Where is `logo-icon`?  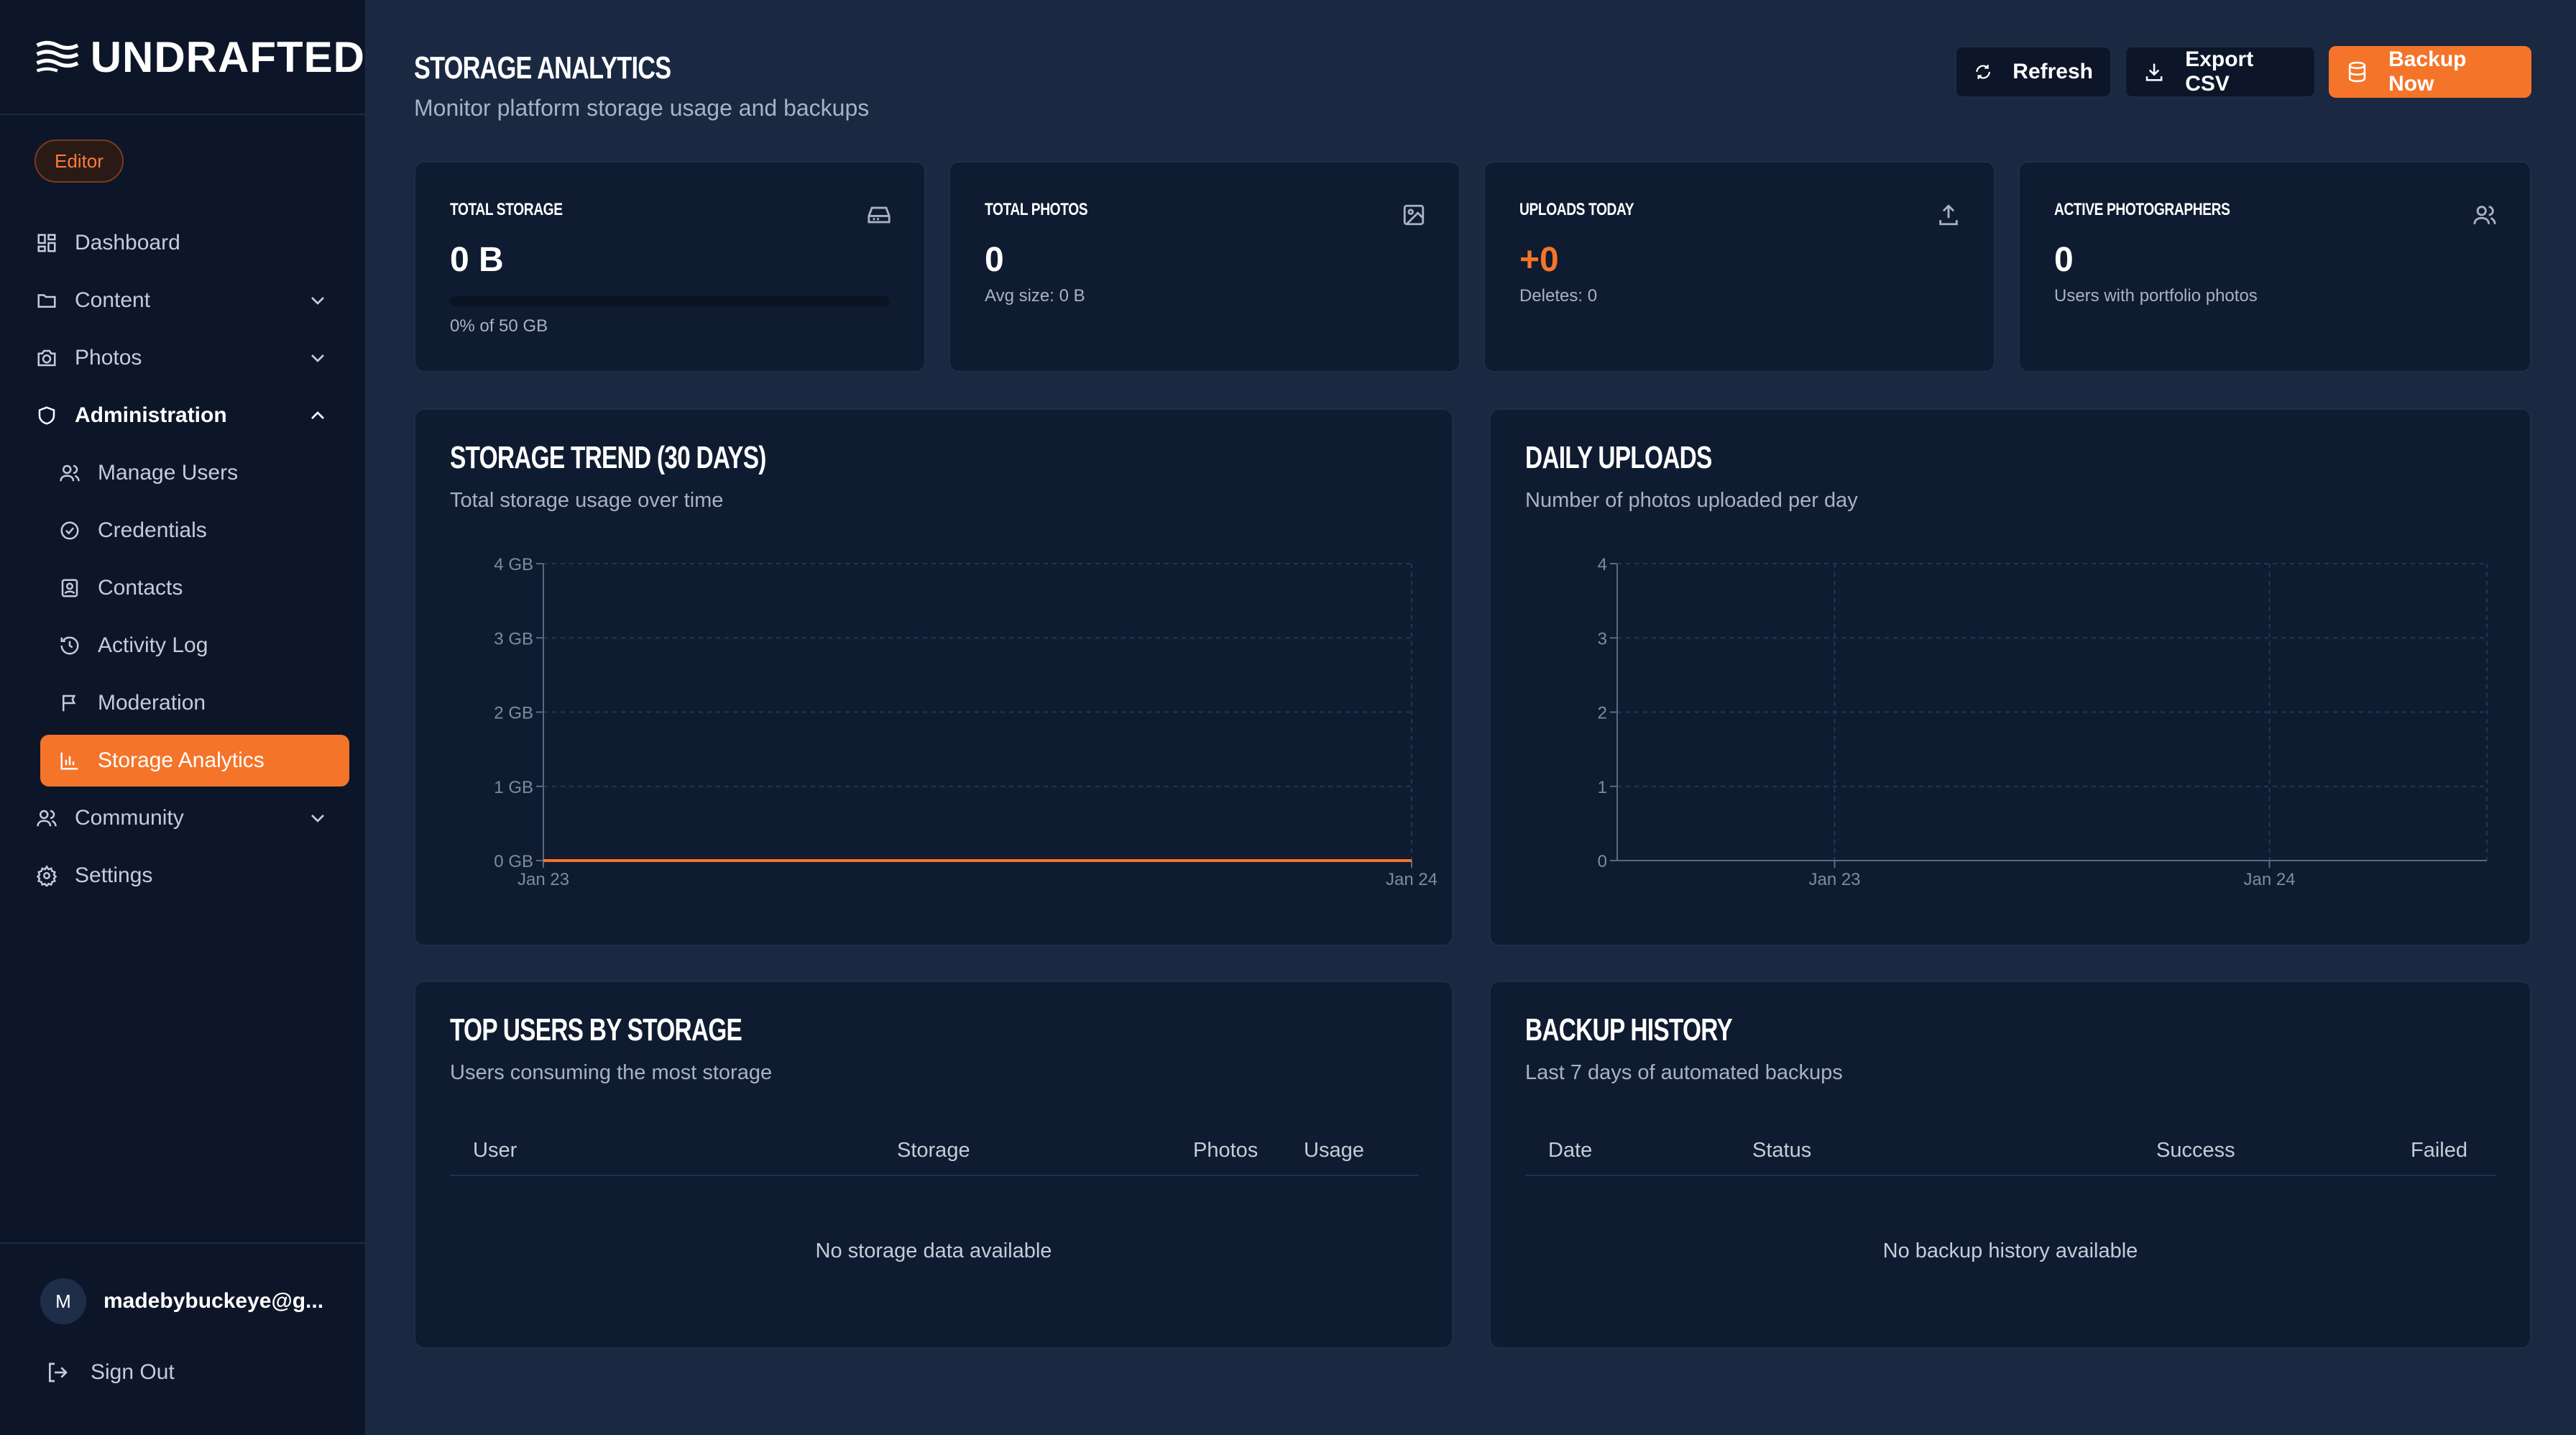
logo-icon is located at coordinates (57, 56).